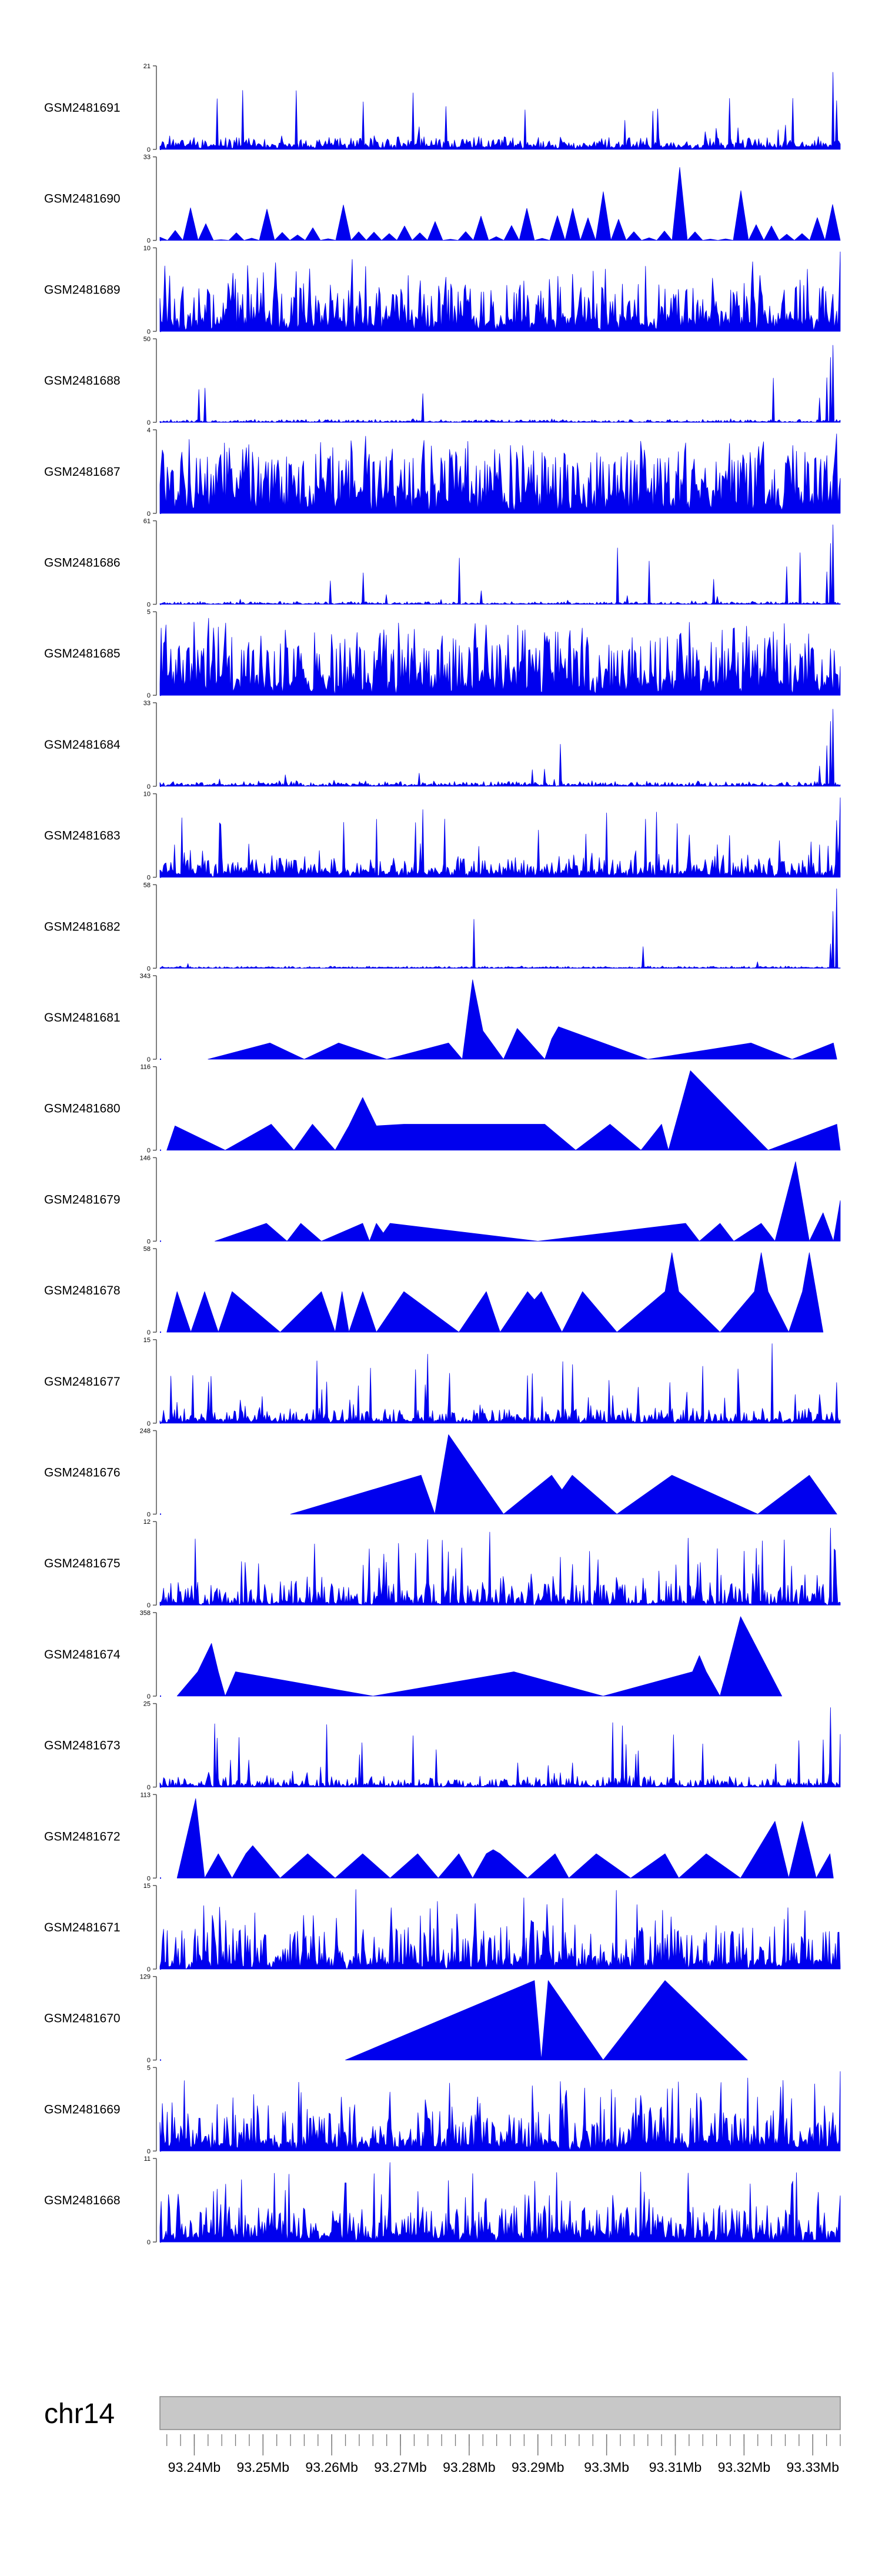 The width and height of the screenshot is (882, 2576). Describe the element at coordinates (147, 66) in the screenshot. I see `y-axis-max-label: 21` at that location.